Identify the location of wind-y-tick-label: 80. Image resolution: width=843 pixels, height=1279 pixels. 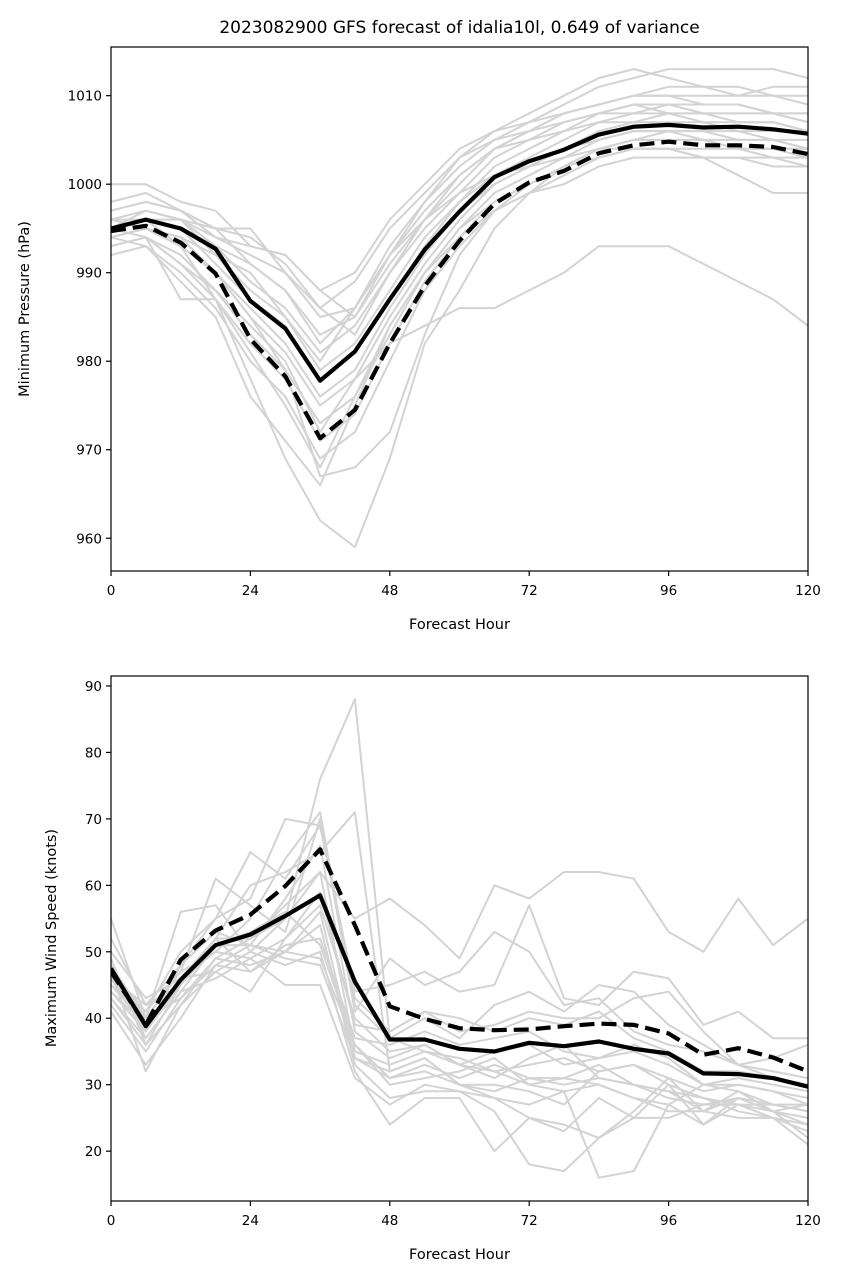
(93, 753).